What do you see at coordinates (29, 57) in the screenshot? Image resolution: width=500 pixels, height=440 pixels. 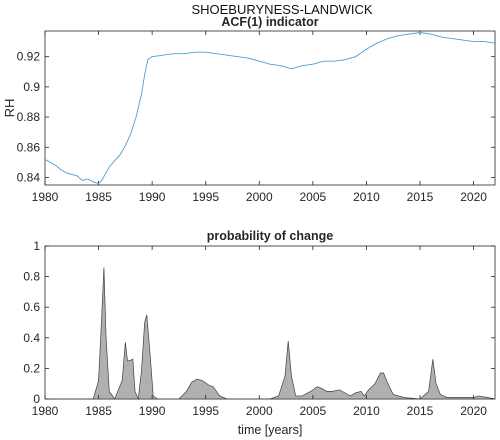 I see `acf-ytick-label: 0.92` at bounding box center [29, 57].